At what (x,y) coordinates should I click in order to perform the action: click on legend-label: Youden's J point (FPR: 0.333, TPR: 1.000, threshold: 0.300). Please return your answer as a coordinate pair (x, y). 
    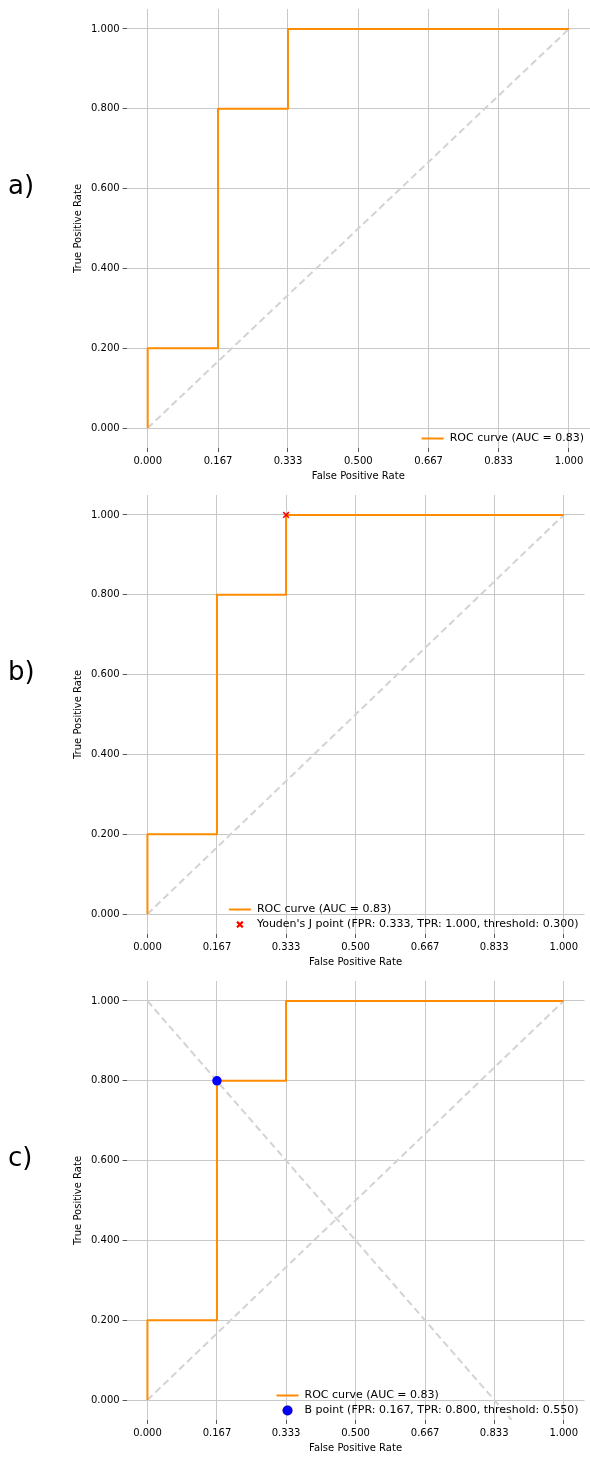
    Looking at the image, I should click on (417, 924).